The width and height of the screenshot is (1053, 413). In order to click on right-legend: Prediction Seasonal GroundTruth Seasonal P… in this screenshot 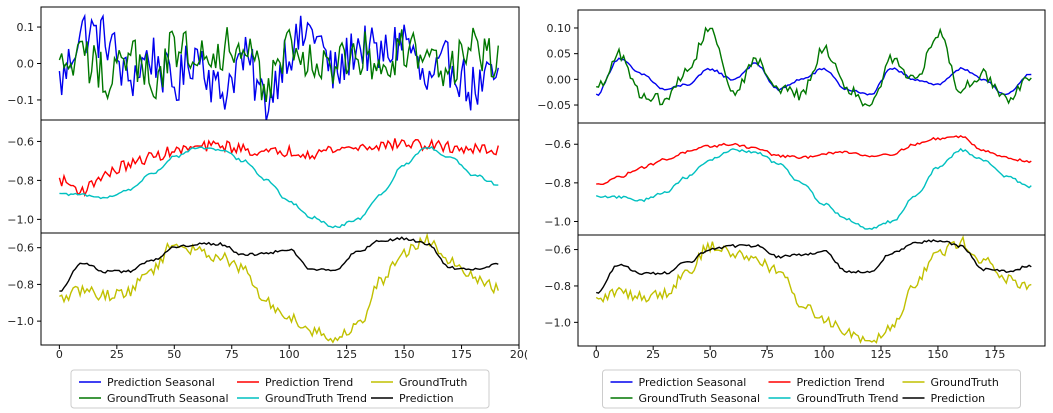, I will do `click(811, 389)`.